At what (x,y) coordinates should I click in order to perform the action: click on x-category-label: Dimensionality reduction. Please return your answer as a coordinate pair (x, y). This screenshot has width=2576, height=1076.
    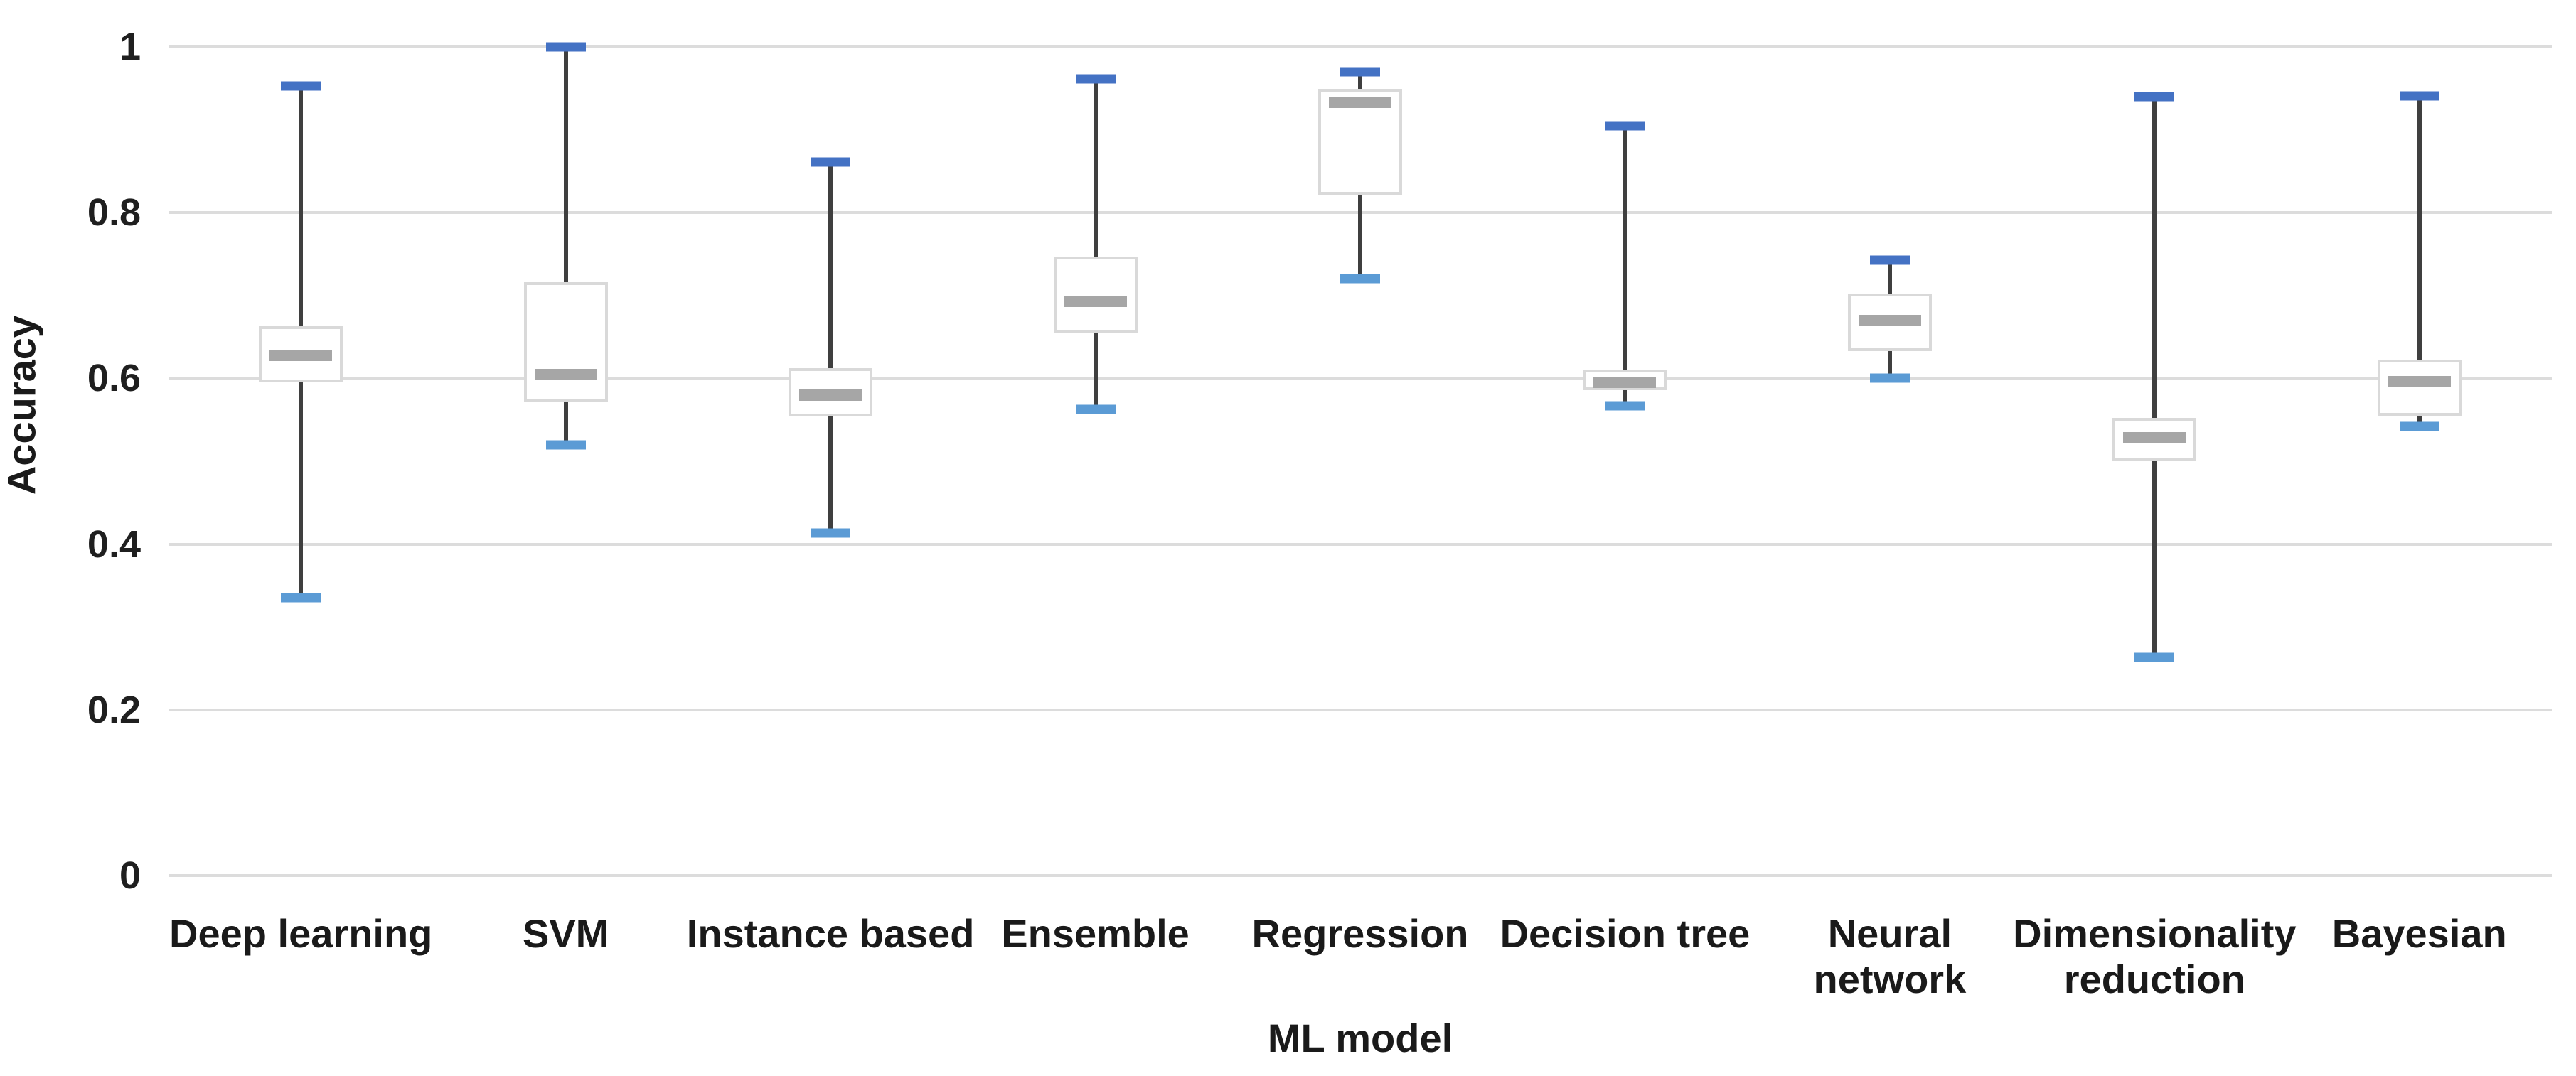
    Looking at the image, I should click on (2155, 956).